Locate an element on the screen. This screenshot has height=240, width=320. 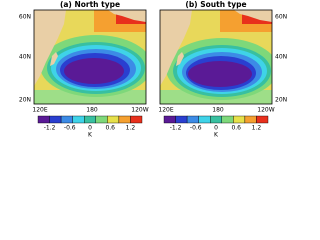
panel-title: (b) South type is located at coordinates (215, 4).